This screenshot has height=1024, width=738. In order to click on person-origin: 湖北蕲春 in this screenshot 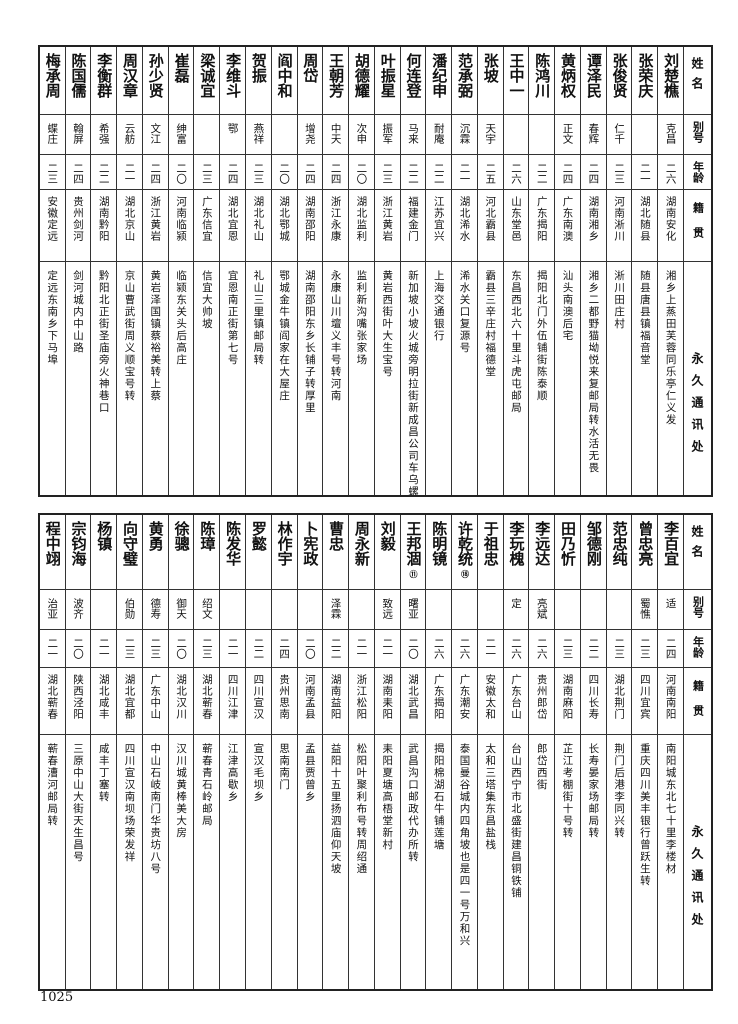, I will do `click(52, 697)`.